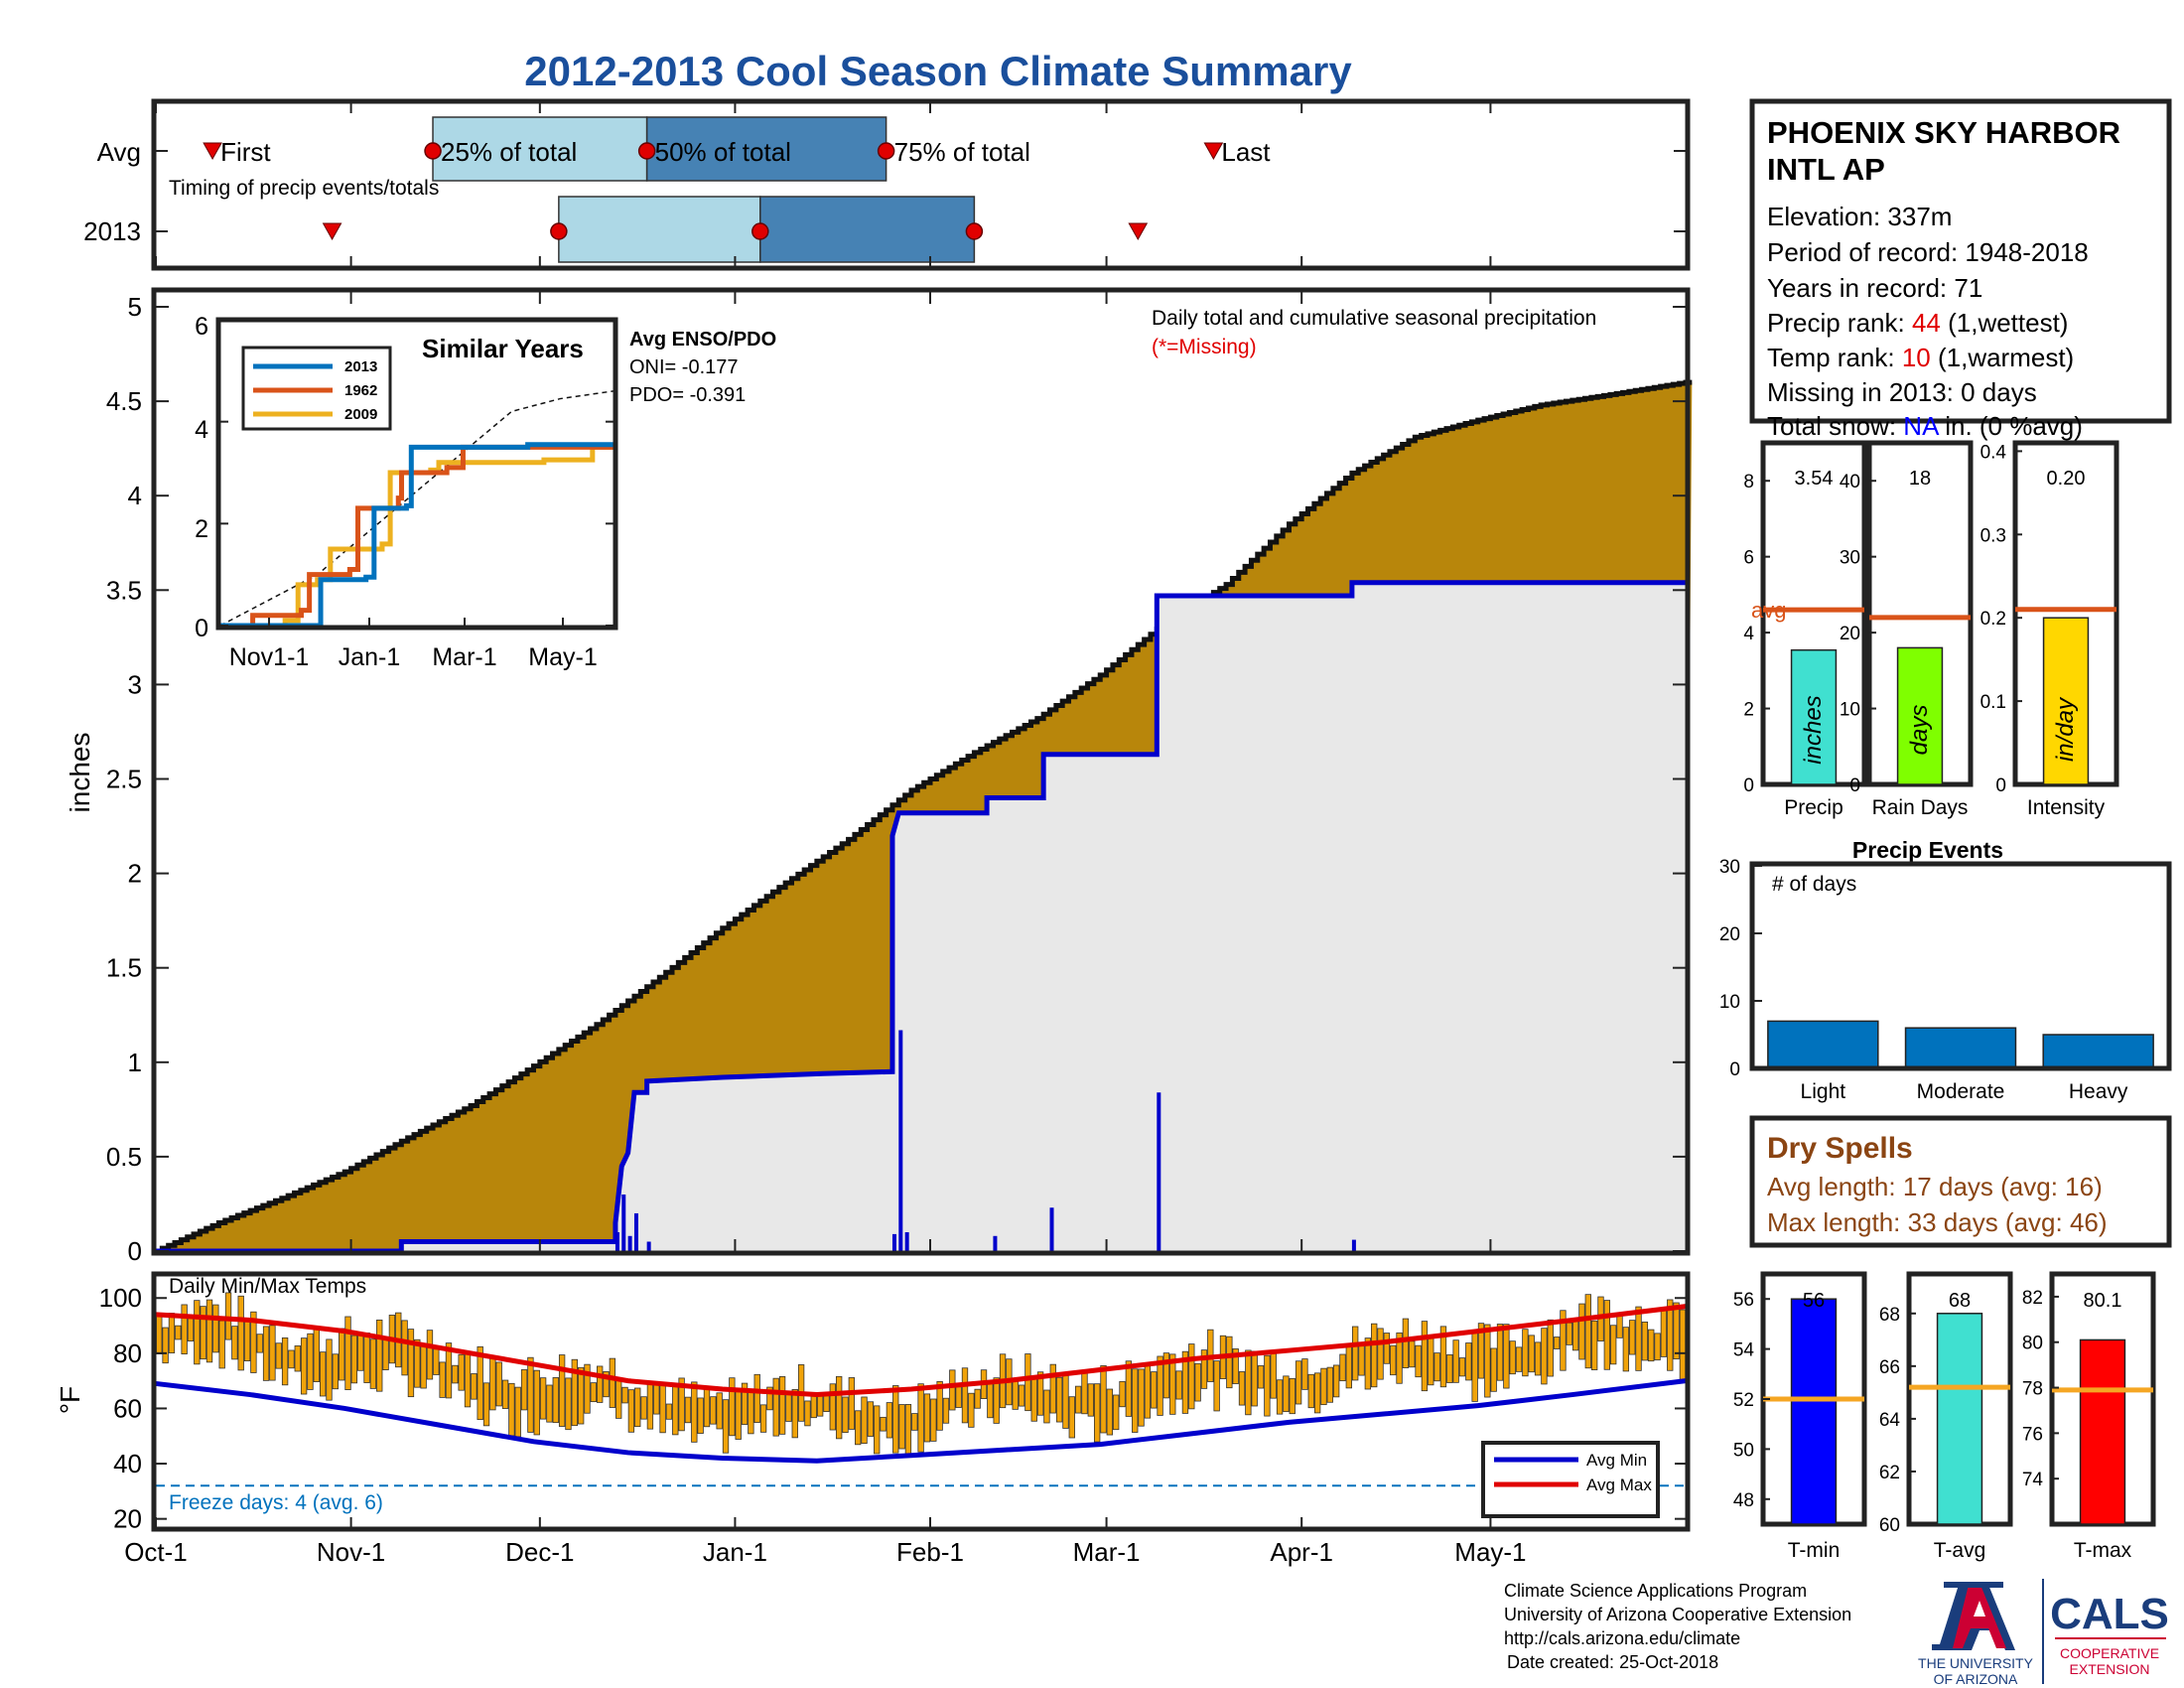 This screenshot has width=2184, height=1688. Describe the element at coordinates (1943, 132) in the screenshot. I see `station-name-line1: PHOENIX SKY HARBOR` at that location.